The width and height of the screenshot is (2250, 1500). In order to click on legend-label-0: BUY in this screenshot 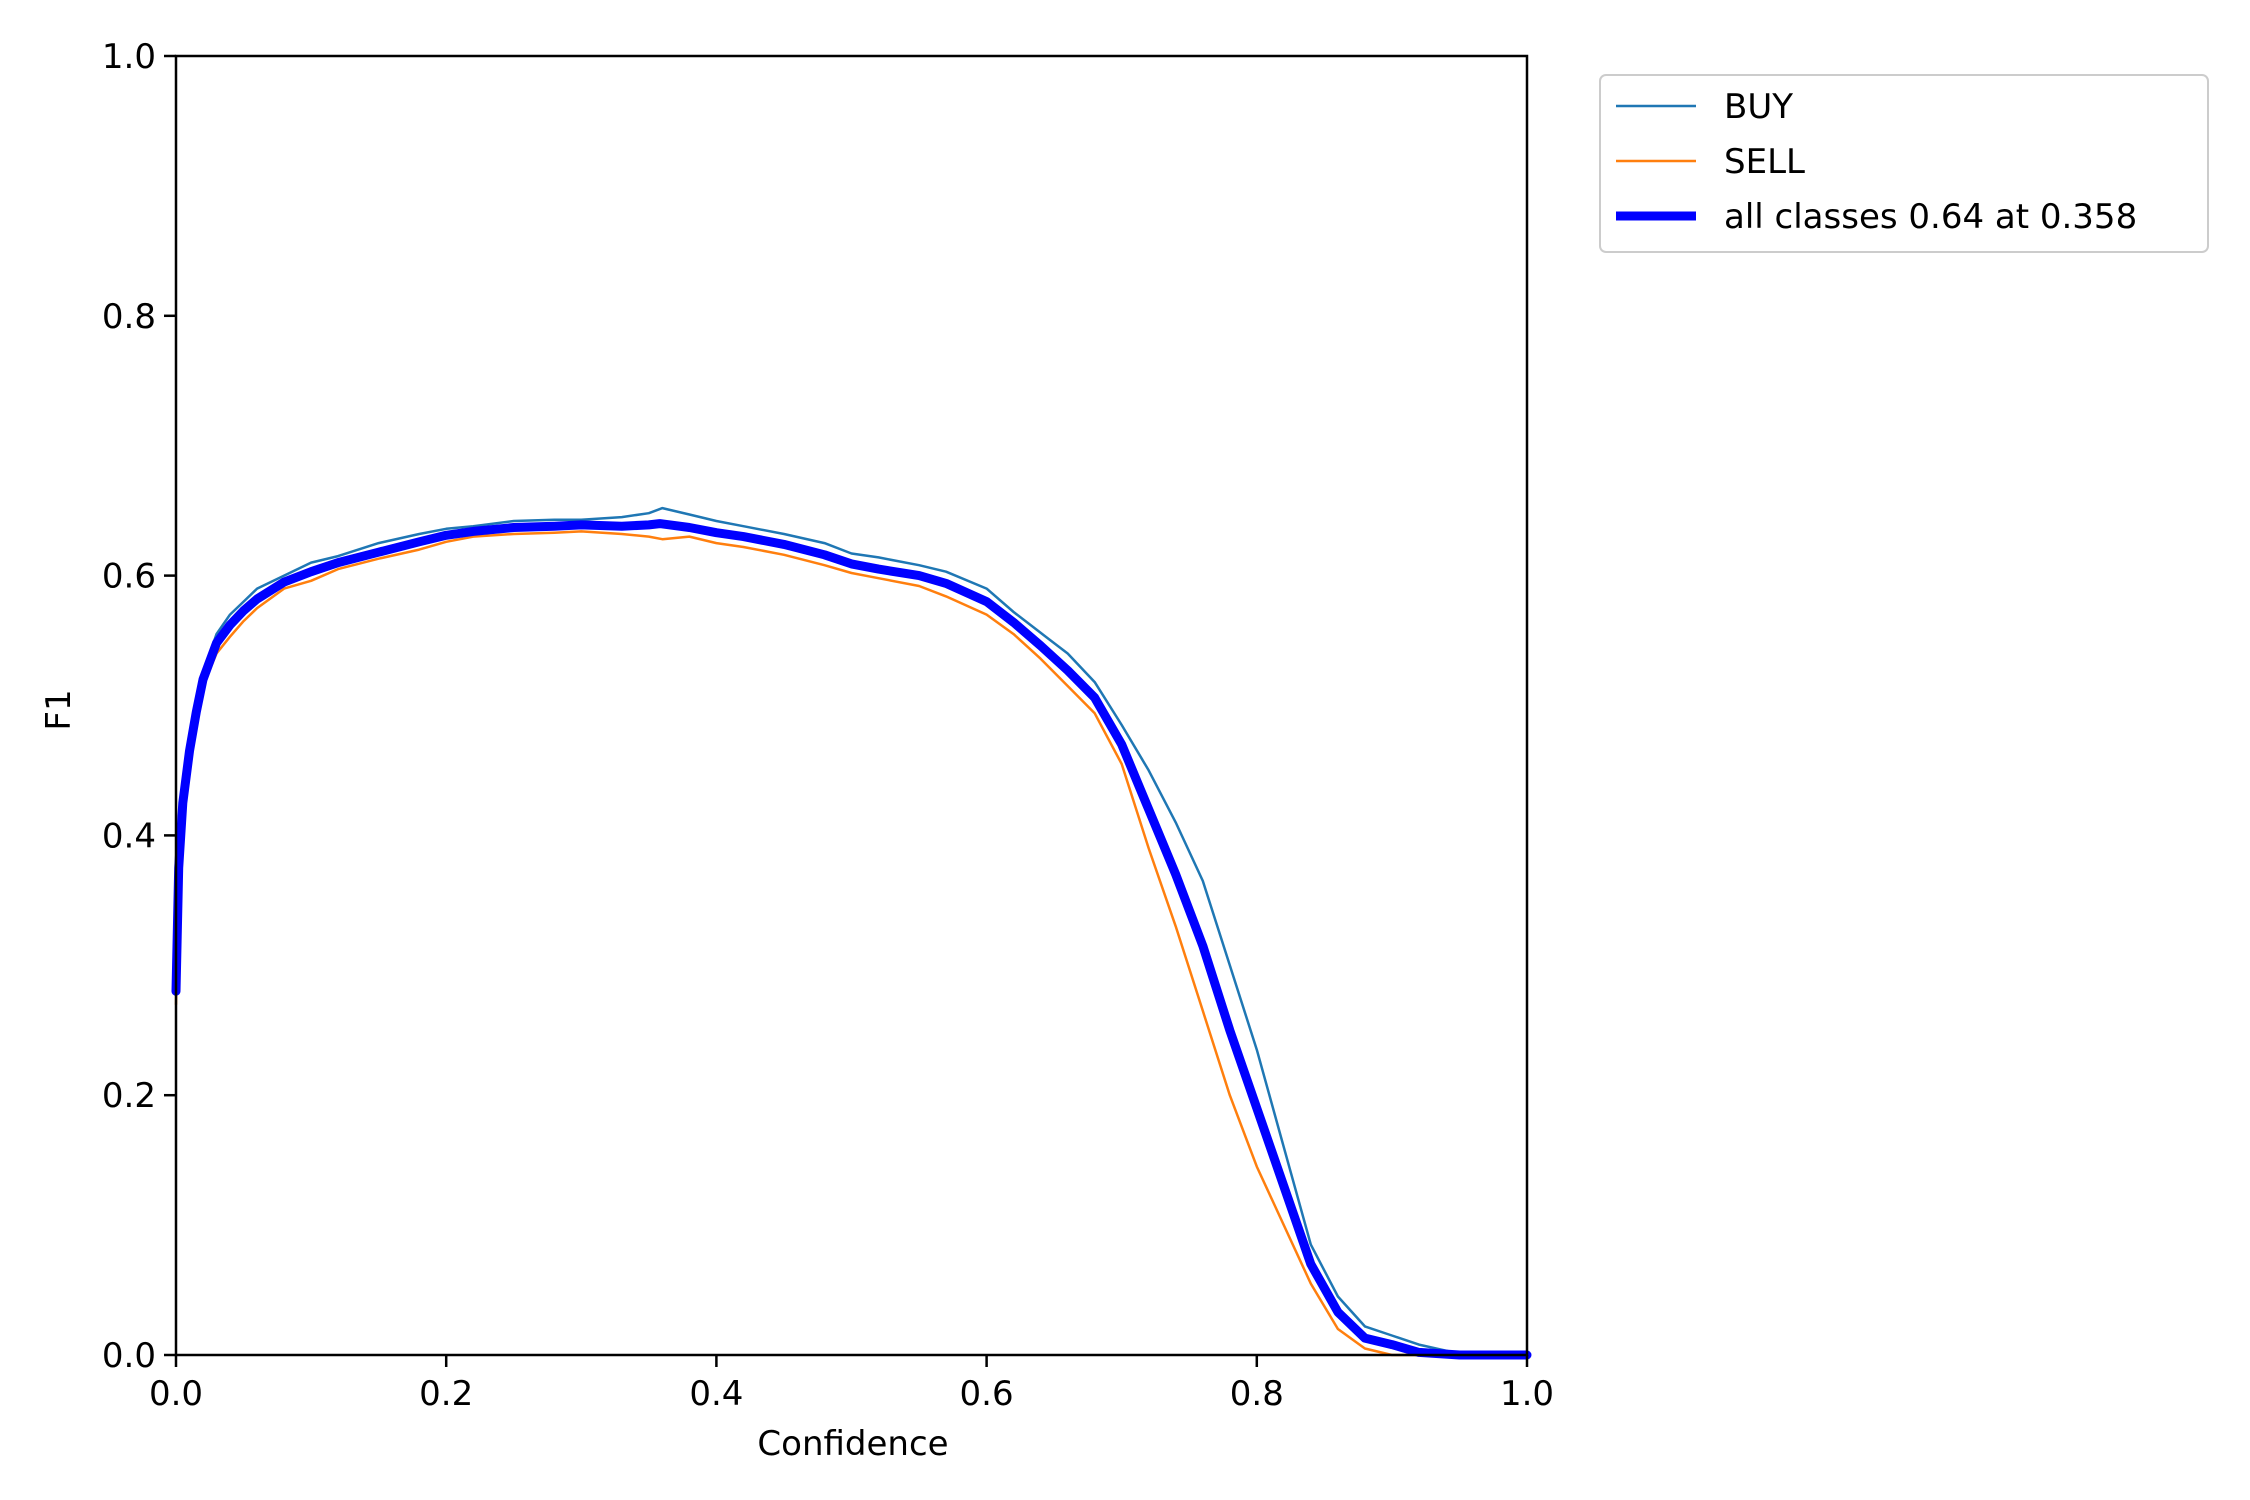, I will do `click(1758, 107)`.